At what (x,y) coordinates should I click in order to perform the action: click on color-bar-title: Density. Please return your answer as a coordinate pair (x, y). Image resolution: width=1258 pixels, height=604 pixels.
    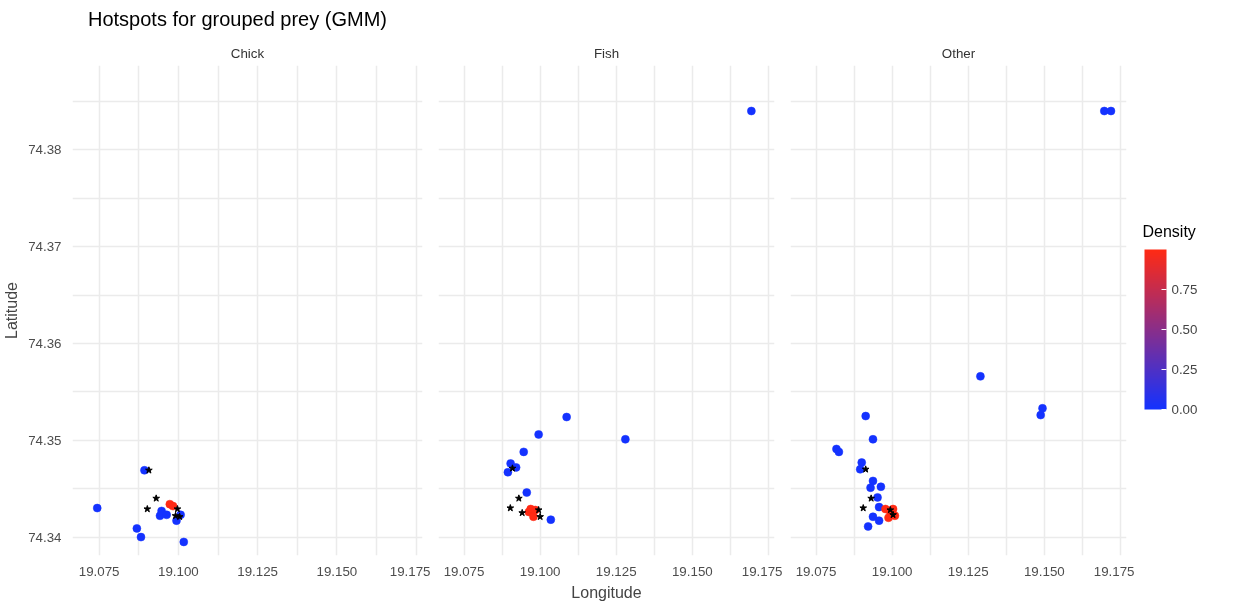
    Looking at the image, I should click on (1169, 231).